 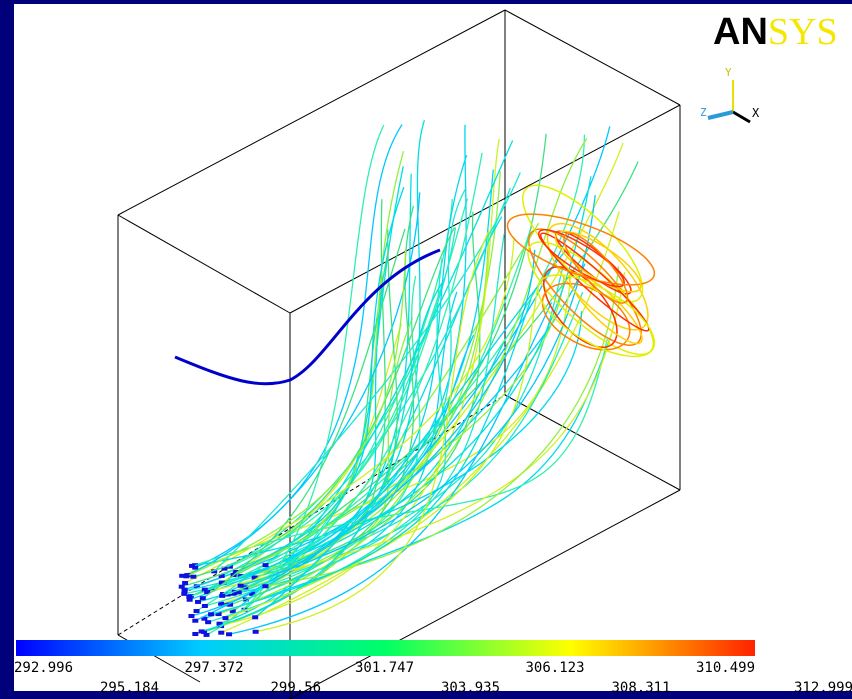 What do you see at coordinates (43, 668) in the screenshot?
I see `colorbar-label: 292.996` at bounding box center [43, 668].